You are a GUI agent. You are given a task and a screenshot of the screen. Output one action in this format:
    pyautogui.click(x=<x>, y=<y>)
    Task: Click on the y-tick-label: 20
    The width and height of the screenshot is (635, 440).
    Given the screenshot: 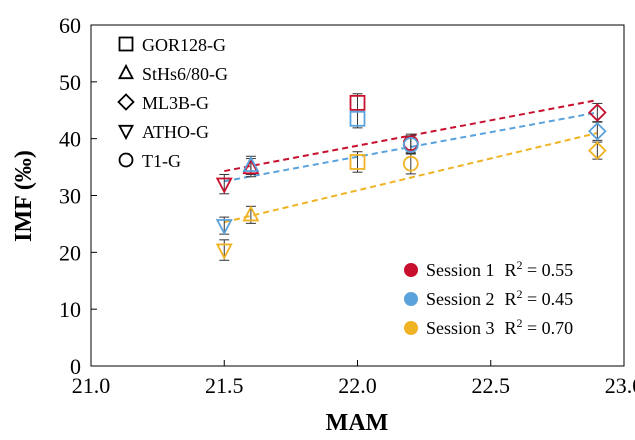 What is the action you would take?
    pyautogui.click(x=70, y=252)
    